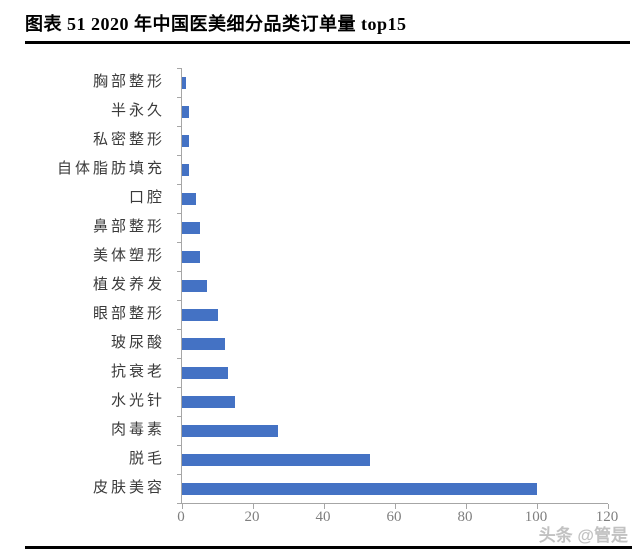  What do you see at coordinates (216, 24) in the screenshot?
I see `figure-title: 图表 51 2020 年中国医美细分品类订单量 top15` at bounding box center [216, 24].